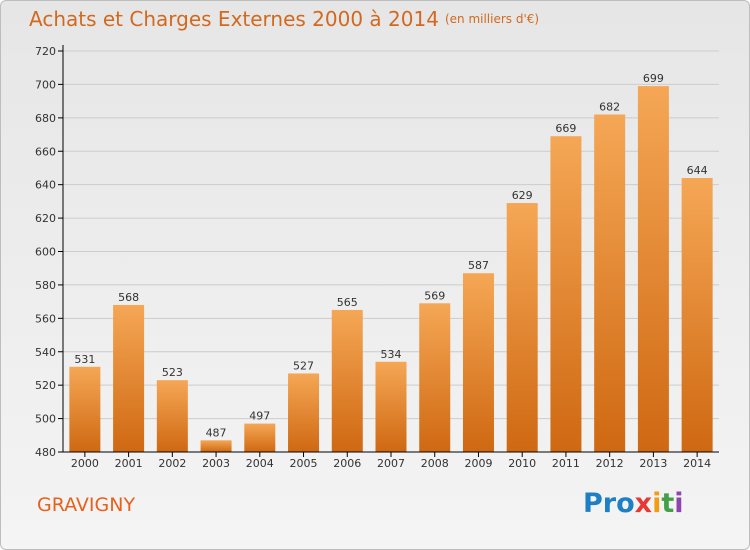 The image size is (750, 550). Describe the element at coordinates (697, 463) in the screenshot. I see `x-tick-label: 2014` at that location.